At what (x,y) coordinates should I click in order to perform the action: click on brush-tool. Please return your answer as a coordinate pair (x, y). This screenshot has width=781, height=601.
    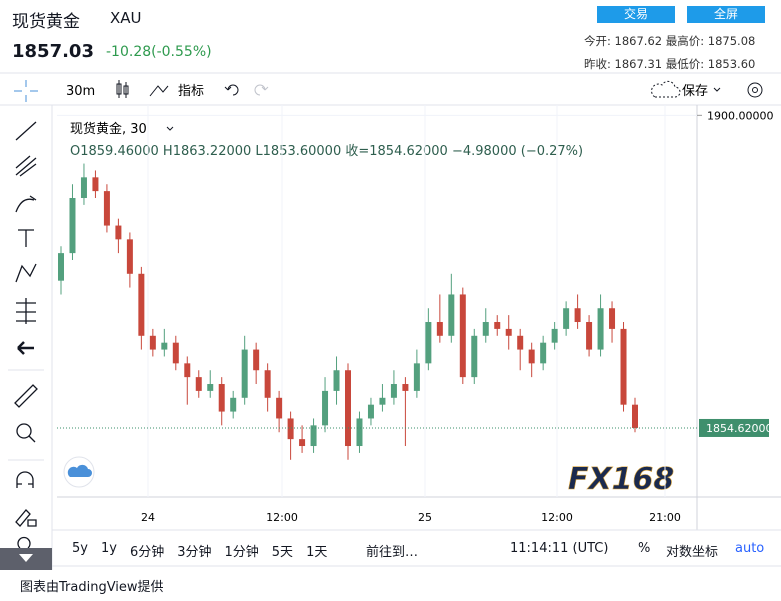
    Looking at the image, I should click on (26, 204).